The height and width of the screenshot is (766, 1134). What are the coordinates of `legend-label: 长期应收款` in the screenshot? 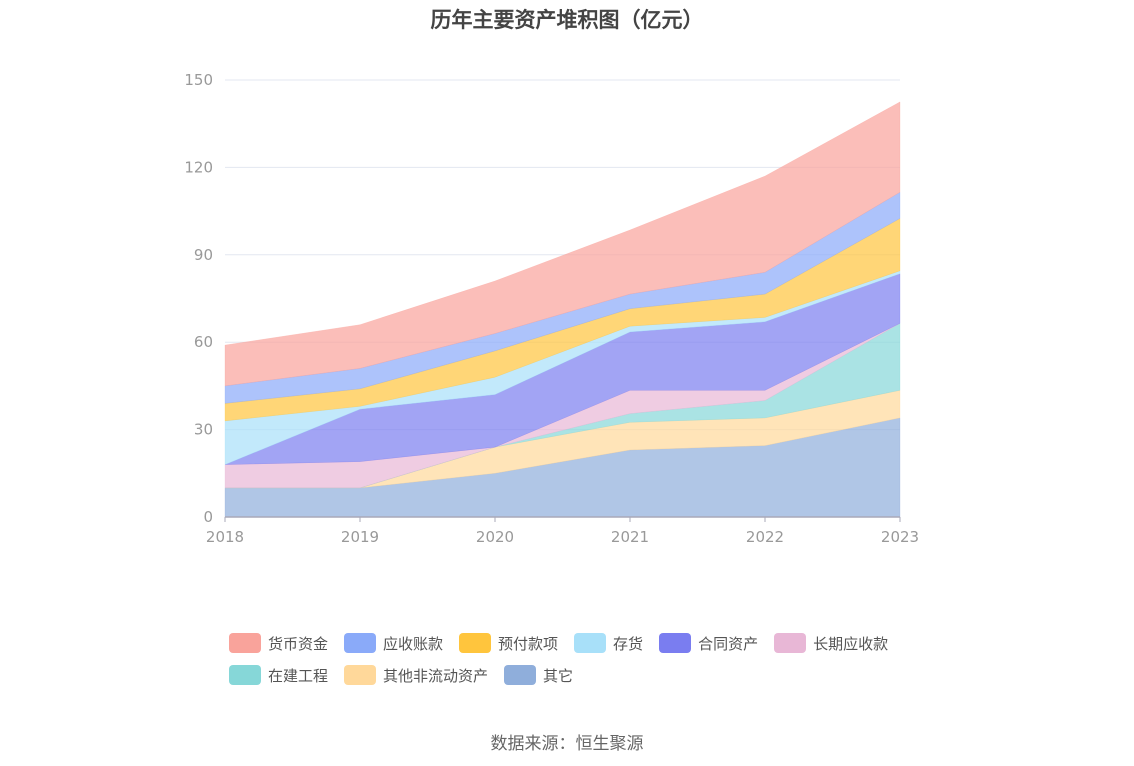 It's located at (851, 643).